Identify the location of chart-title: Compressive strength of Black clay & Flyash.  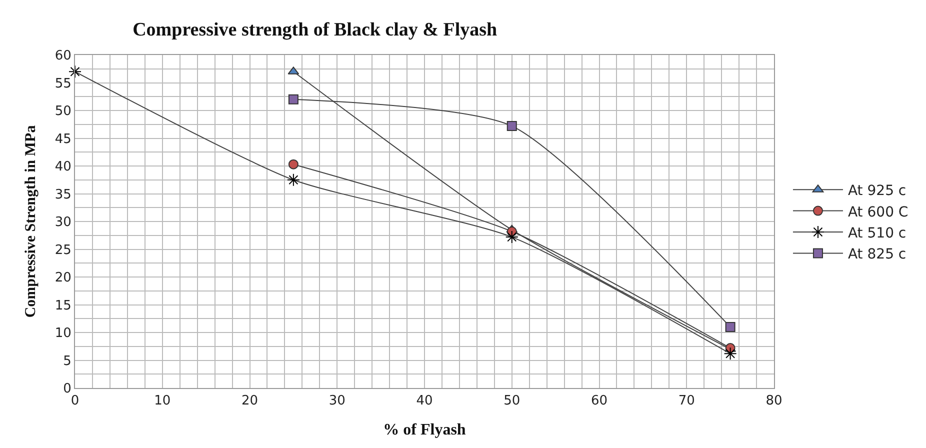
(315, 30).